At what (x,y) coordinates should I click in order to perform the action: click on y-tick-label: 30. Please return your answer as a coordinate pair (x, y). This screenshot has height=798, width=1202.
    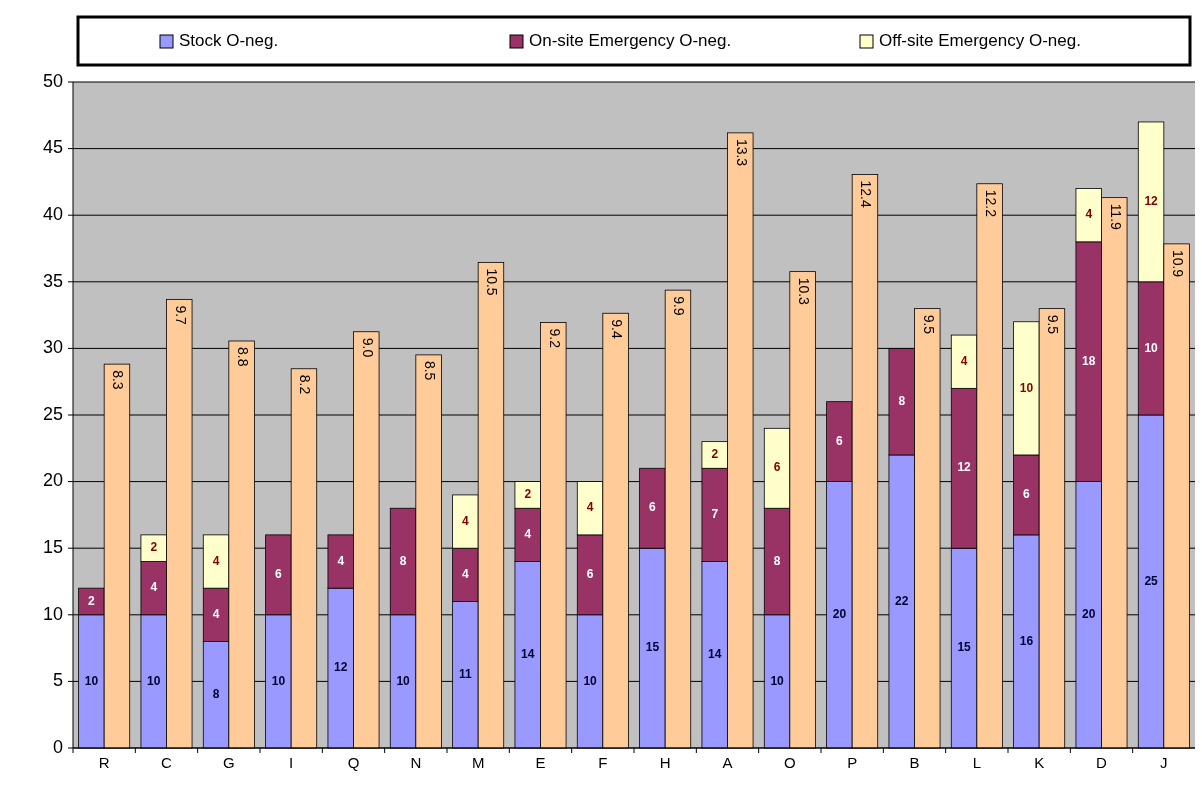
    Looking at the image, I should click on (52, 347).